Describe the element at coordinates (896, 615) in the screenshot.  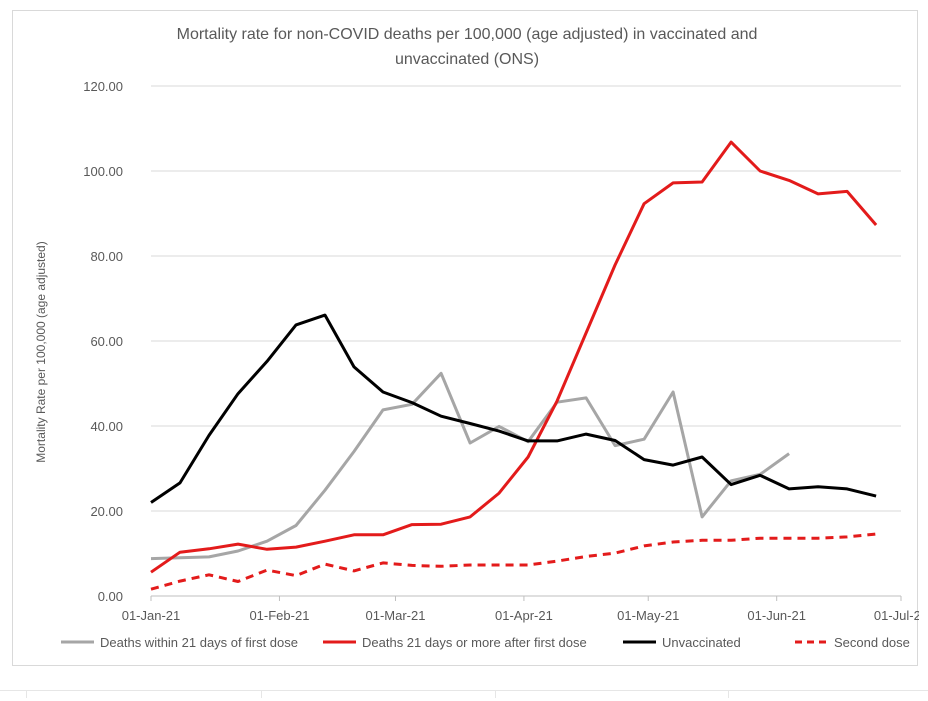
I see `x-tick-label: 01-Jul-21` at that location.